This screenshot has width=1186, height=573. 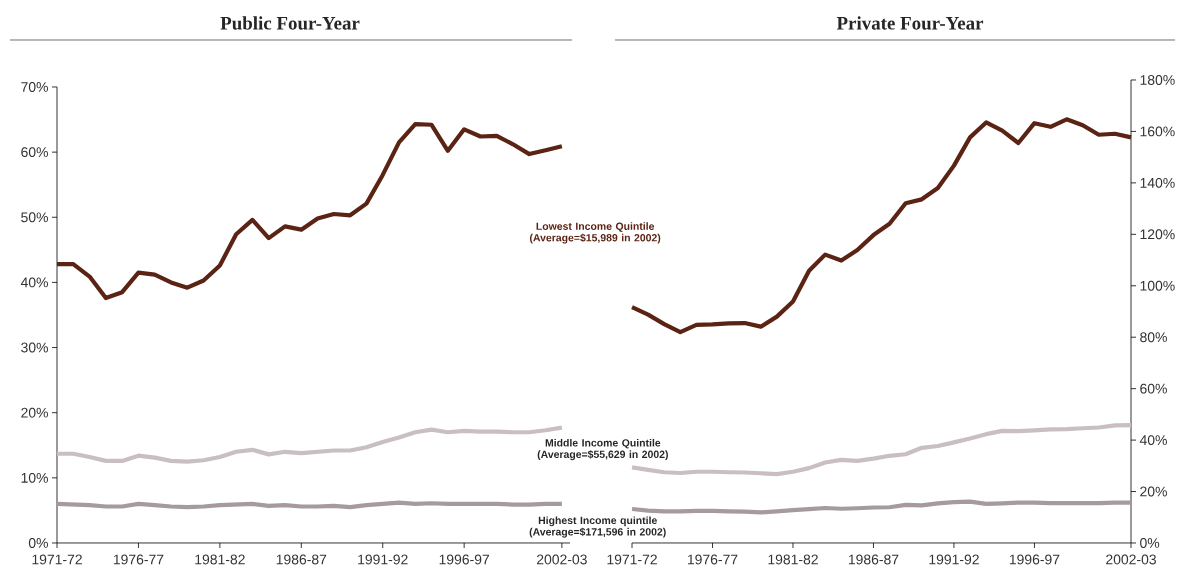 What do you see at coordinates (34, 217) in the screenshot?
I see `y-tick-label: 50%` at bounding box center [34, 217].